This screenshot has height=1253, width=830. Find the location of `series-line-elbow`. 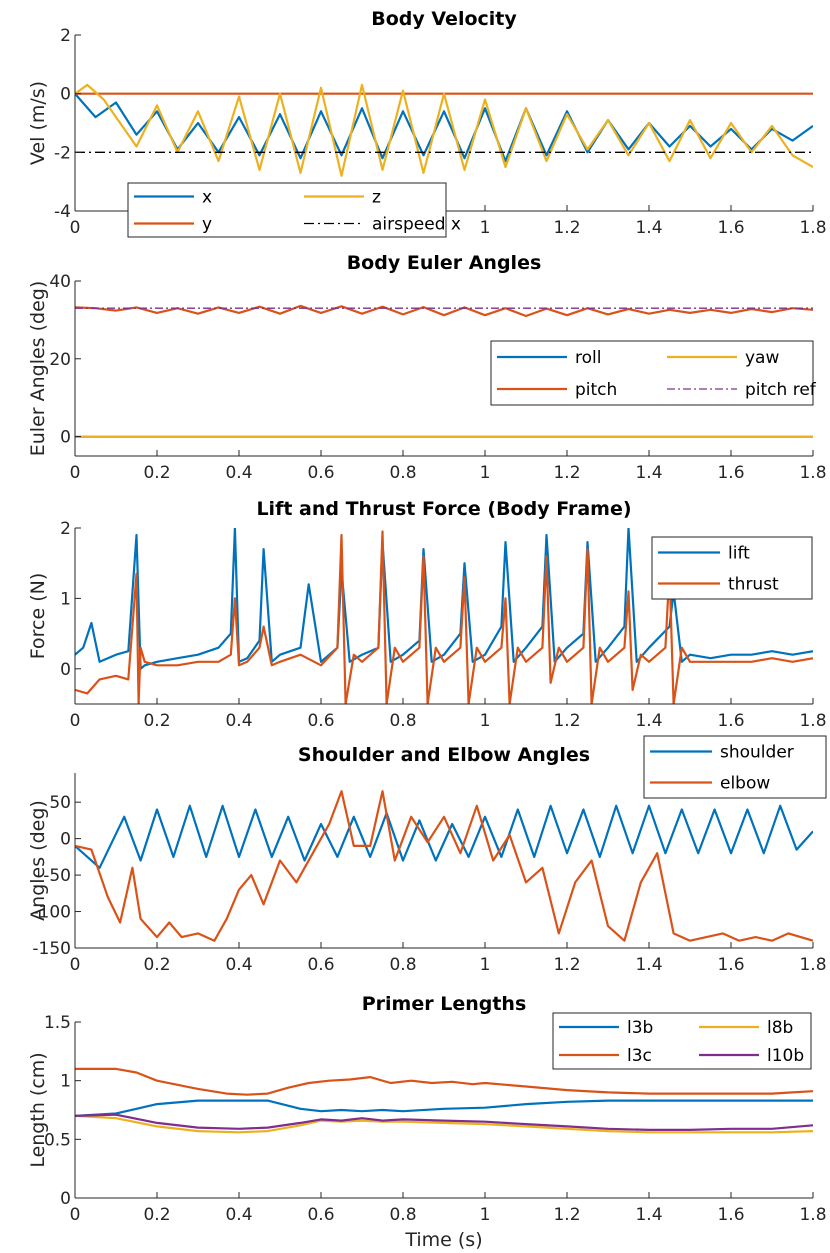

series-line-elbow is located at coordinates (444, 866).